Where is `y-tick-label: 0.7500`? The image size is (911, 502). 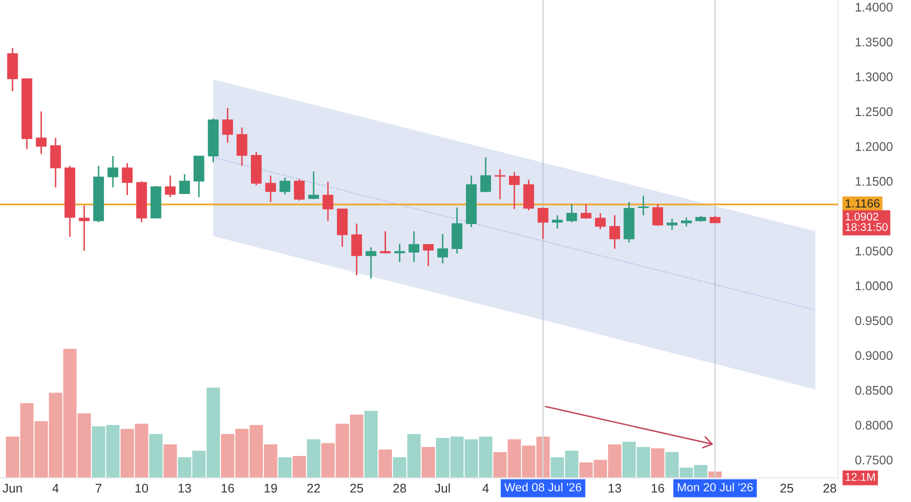
y-tick-label: 0.7500 is located at coordinates (874, 460).